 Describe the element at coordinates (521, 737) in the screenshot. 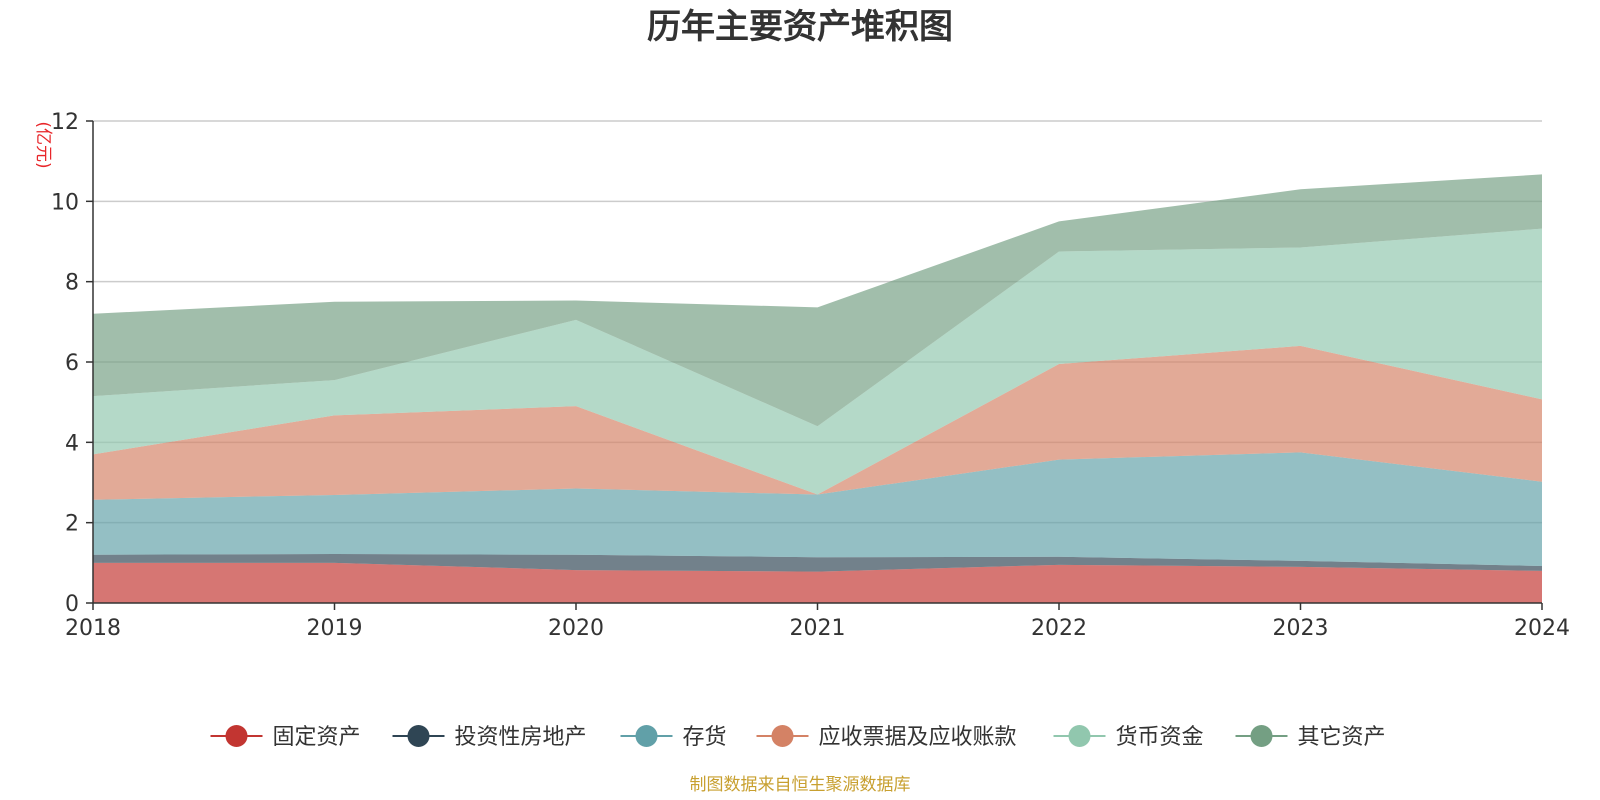

I see `legend-label: 投资性房地产` at that location.